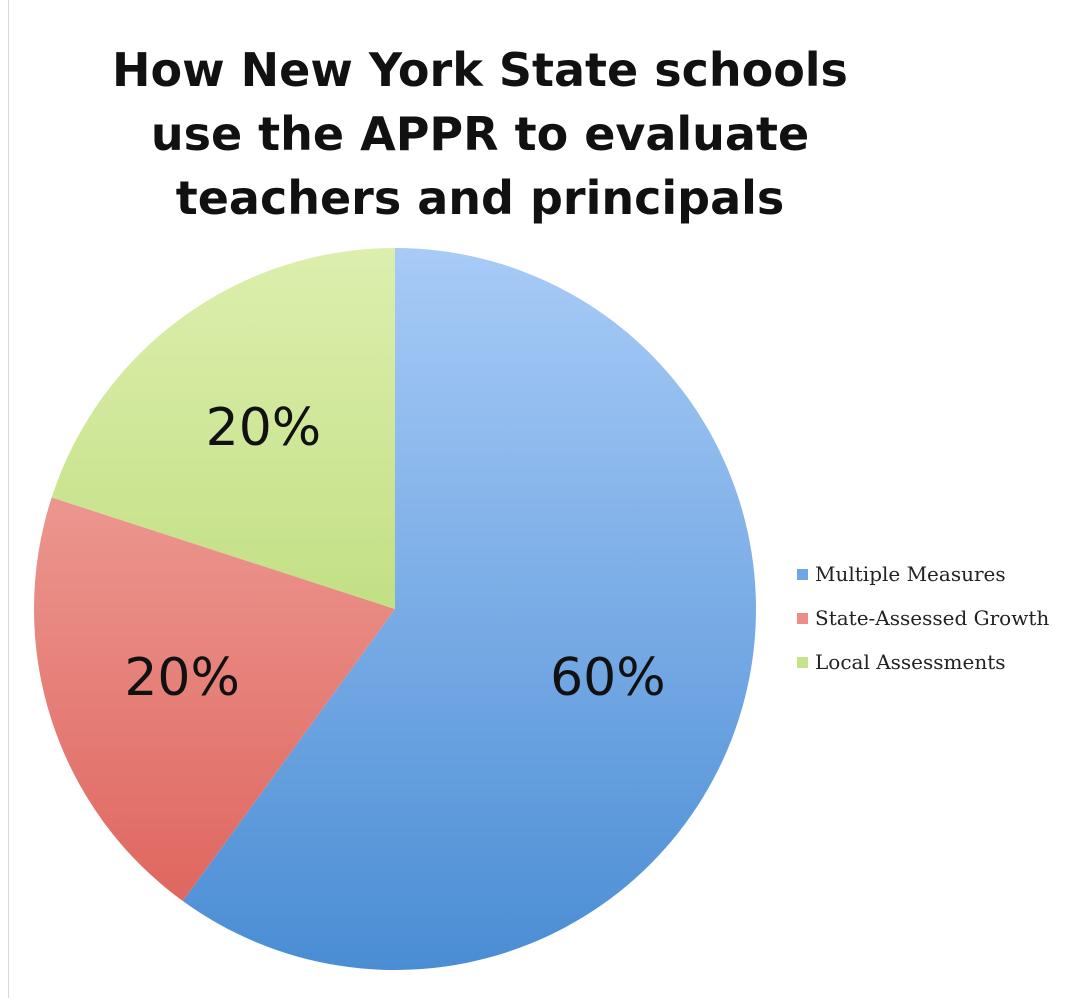 Image resolution: width=1069 pixels, height=998 pixels. What do you see at coordinates (8, 499) in the screenshot?
I see `frame-border` at bounding box center [8, 499].